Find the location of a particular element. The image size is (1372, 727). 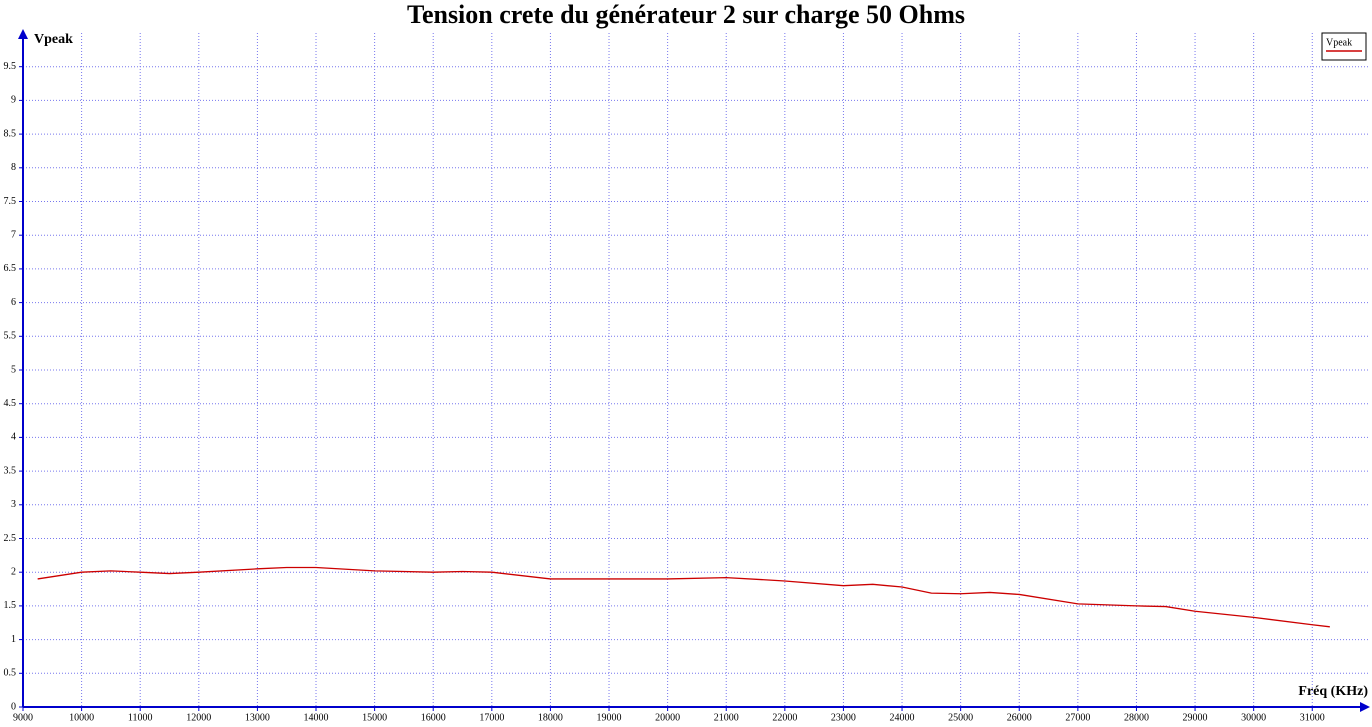

y-axis-label: Vpeak is located at coordinates (53, 39).